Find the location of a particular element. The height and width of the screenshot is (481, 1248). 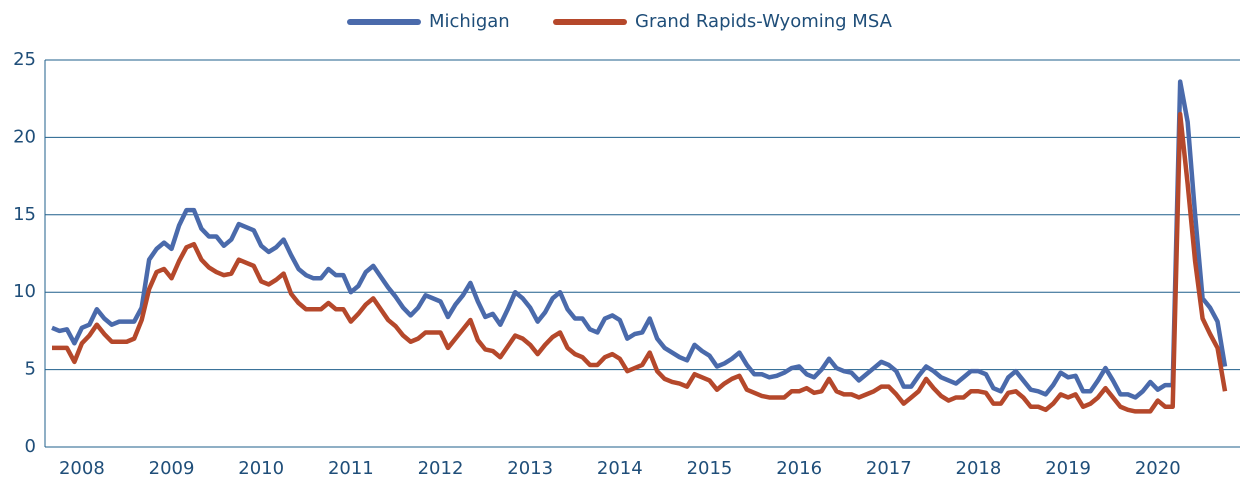

x-tick-label: 2008 is located at coordinates (82, 468).